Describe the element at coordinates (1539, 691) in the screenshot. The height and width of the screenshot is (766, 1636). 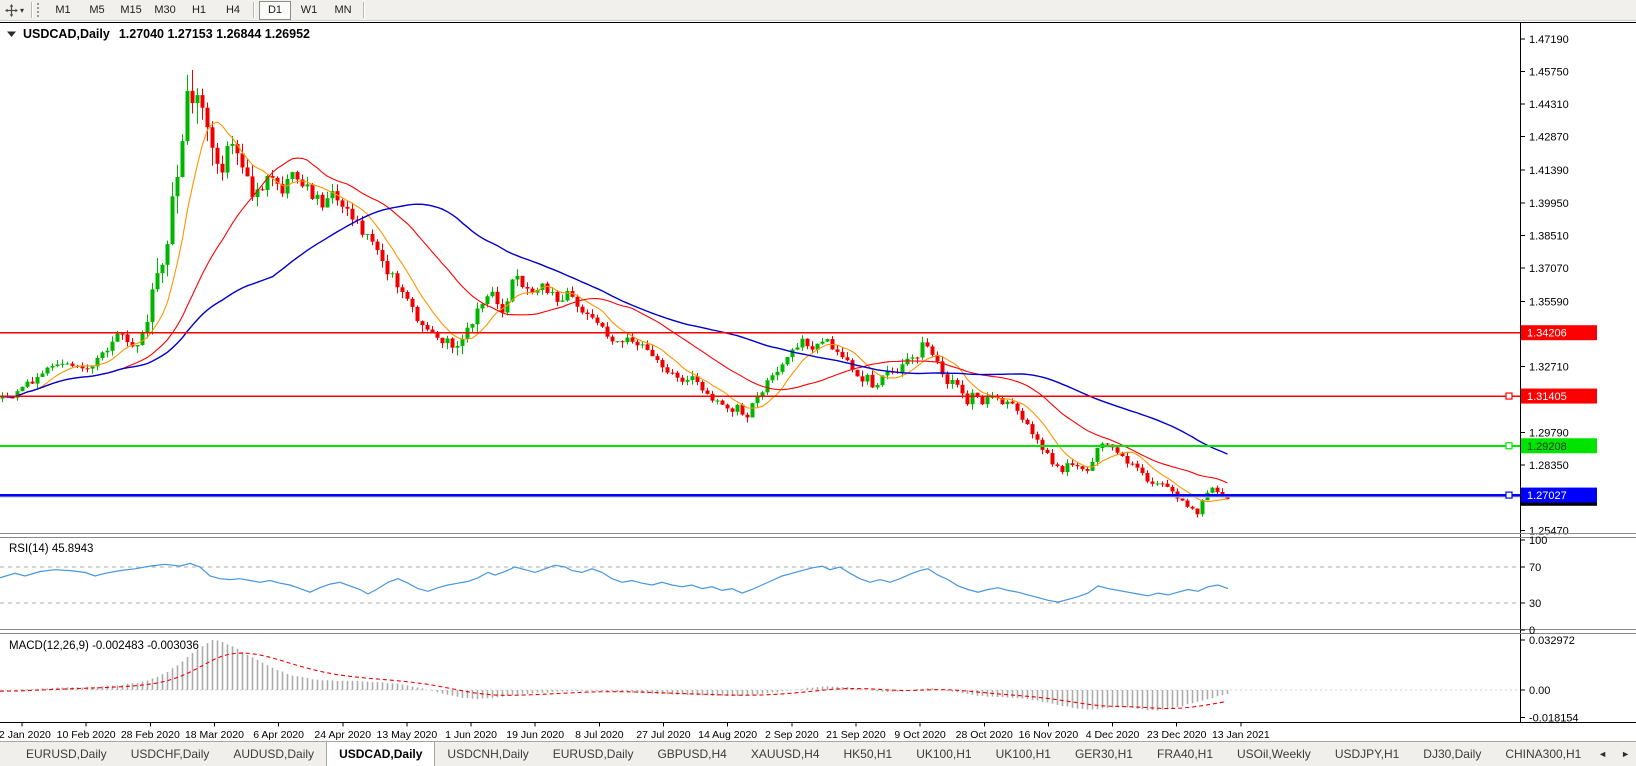
I see `svg-text: 0.00` at that location.